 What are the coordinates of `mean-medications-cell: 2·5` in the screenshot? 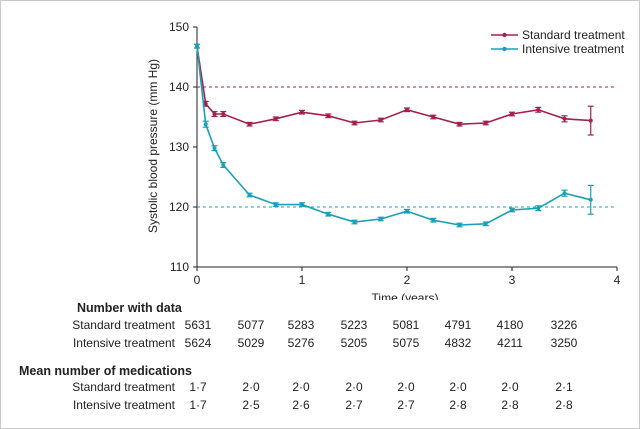 It's located at (251, 405).